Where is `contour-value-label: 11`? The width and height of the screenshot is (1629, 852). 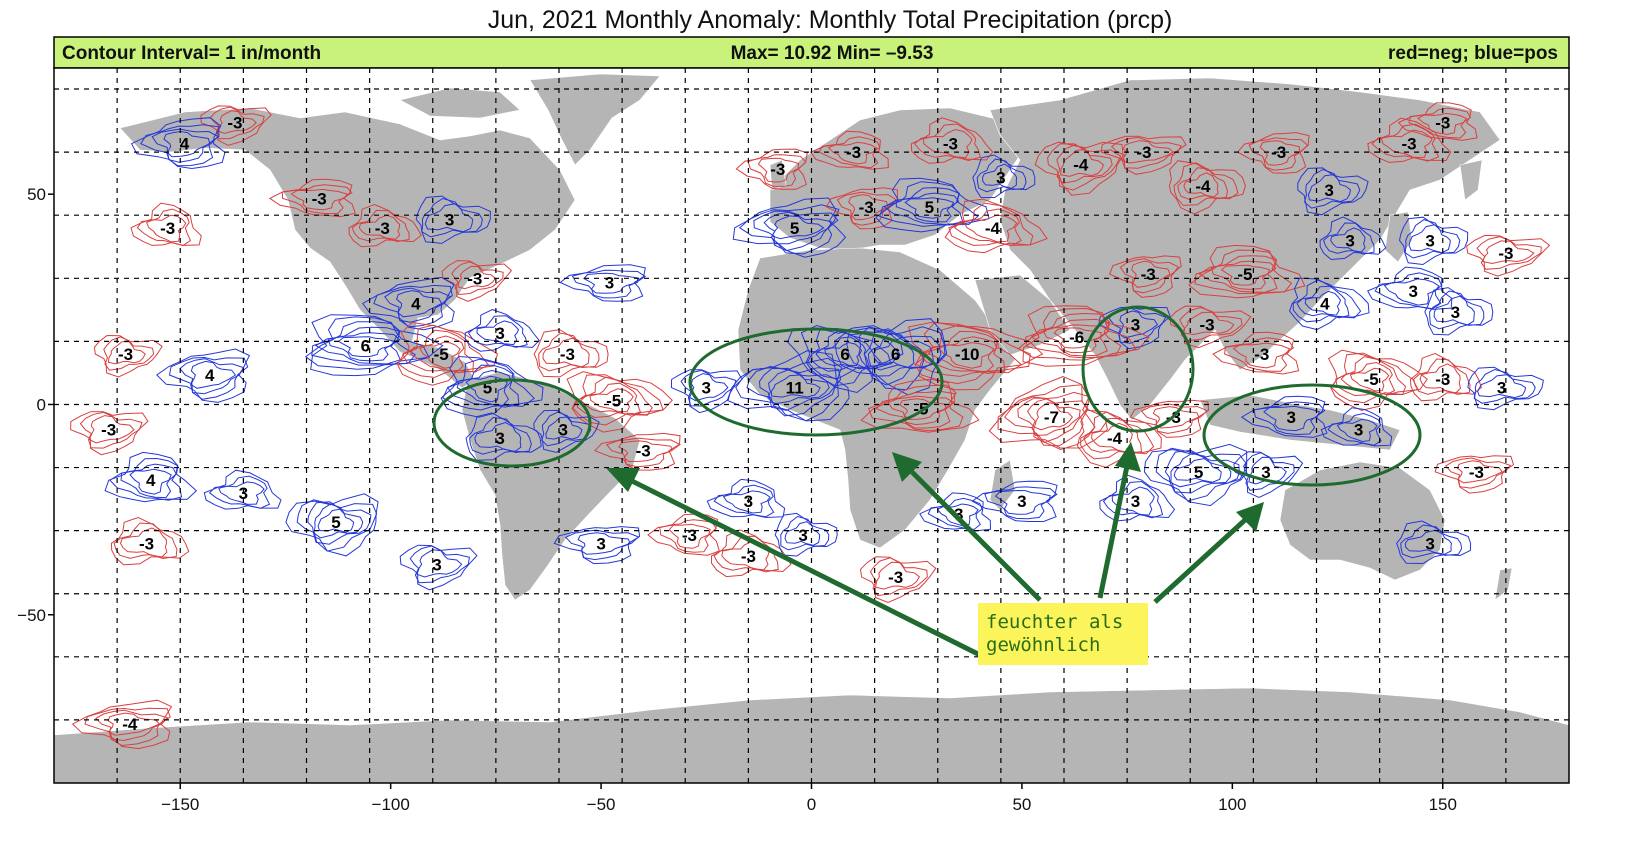 contour-value-label: 11 is located at coordinates (795, 388).